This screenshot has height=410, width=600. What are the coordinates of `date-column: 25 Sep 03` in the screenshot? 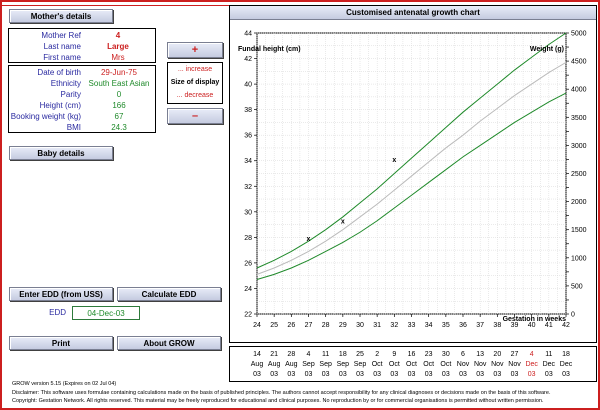 It's located at (360, 364).